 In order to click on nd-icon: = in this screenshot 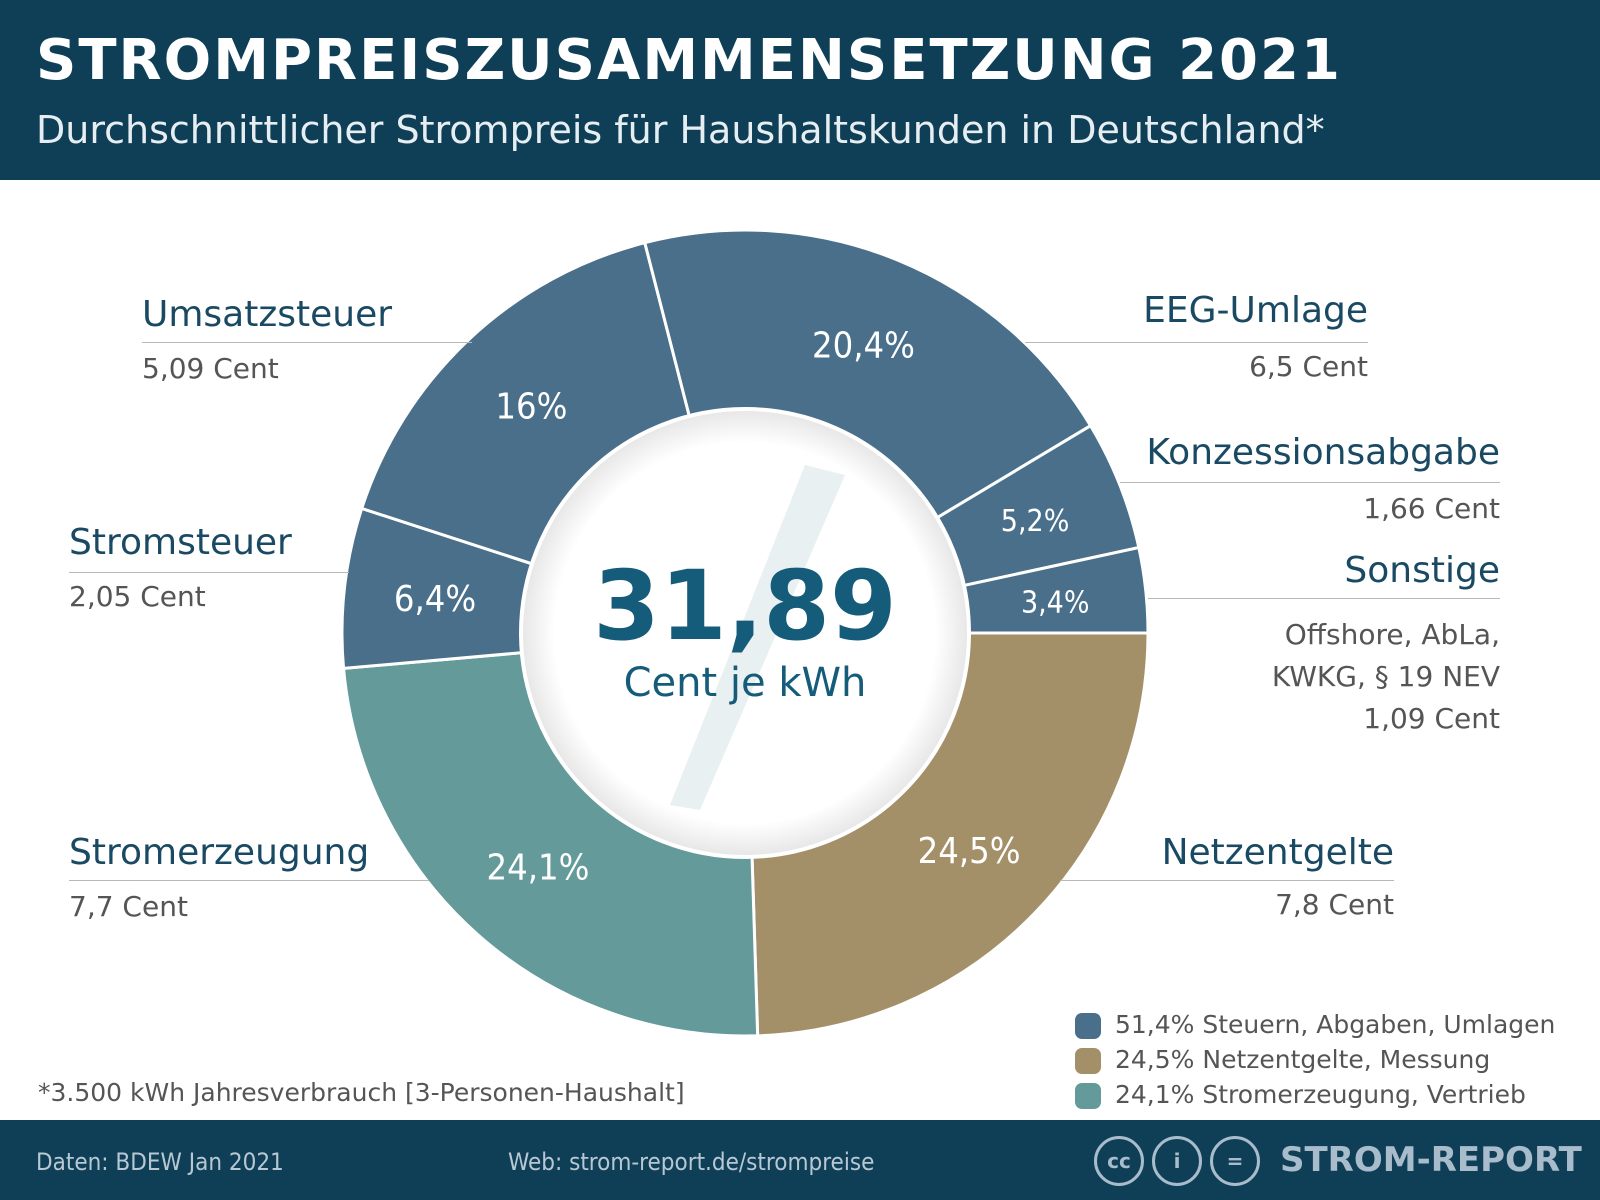, I will do `click(1235, 1161)`.